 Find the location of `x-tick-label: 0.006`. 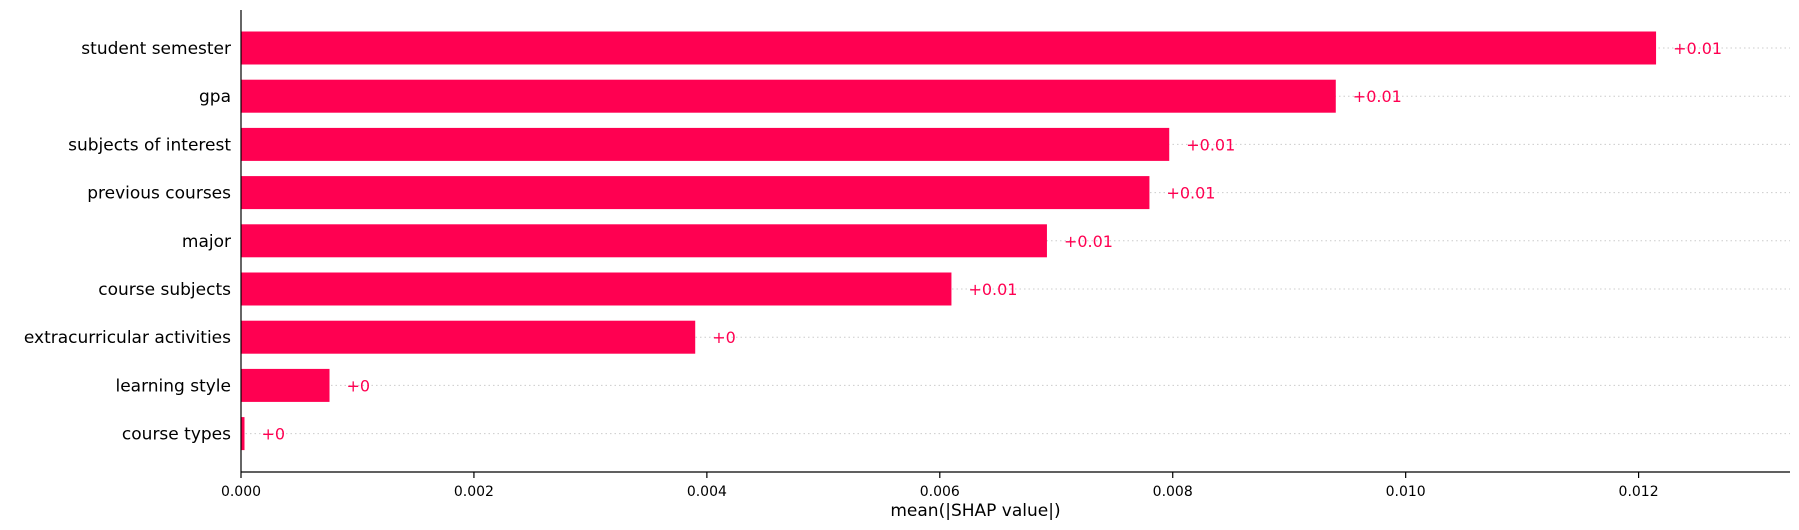

x-tick-label: 0.006 is located at coordinates (940, 492).